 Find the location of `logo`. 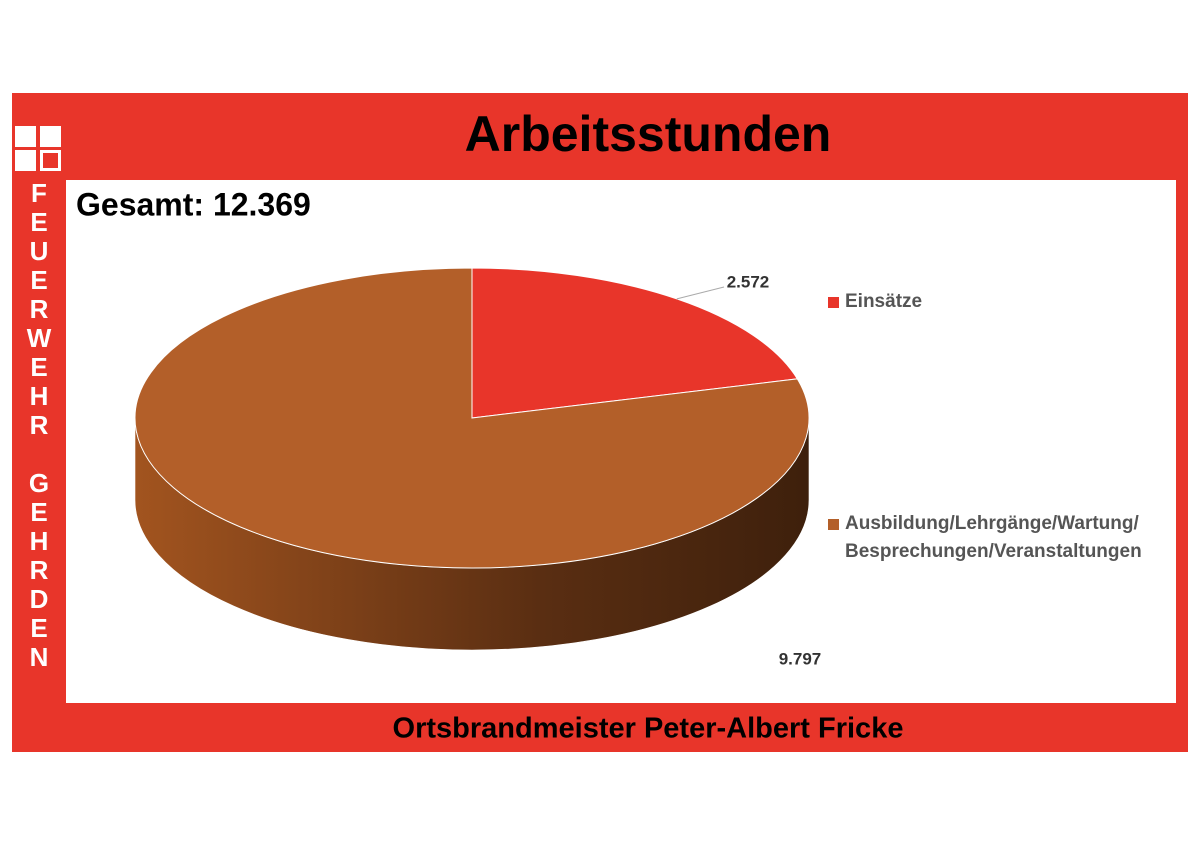

logo is located at coordinates (38, 148).